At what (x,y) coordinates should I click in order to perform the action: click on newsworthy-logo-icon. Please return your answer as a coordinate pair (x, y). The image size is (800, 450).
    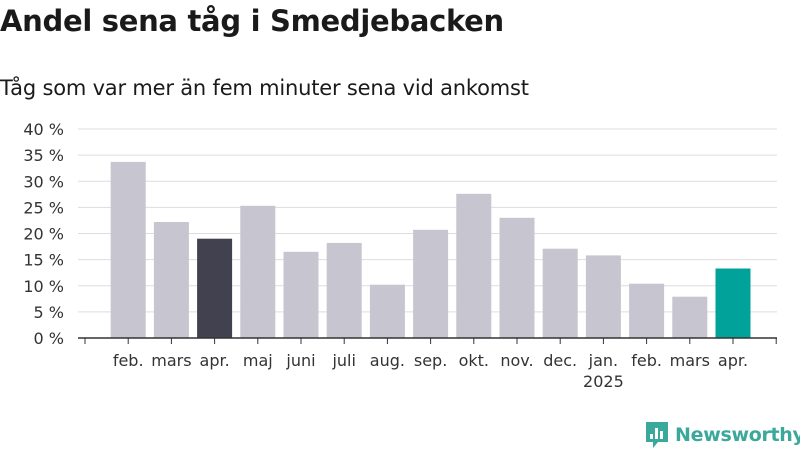
    Looking at the image, I should click on (657, 435).